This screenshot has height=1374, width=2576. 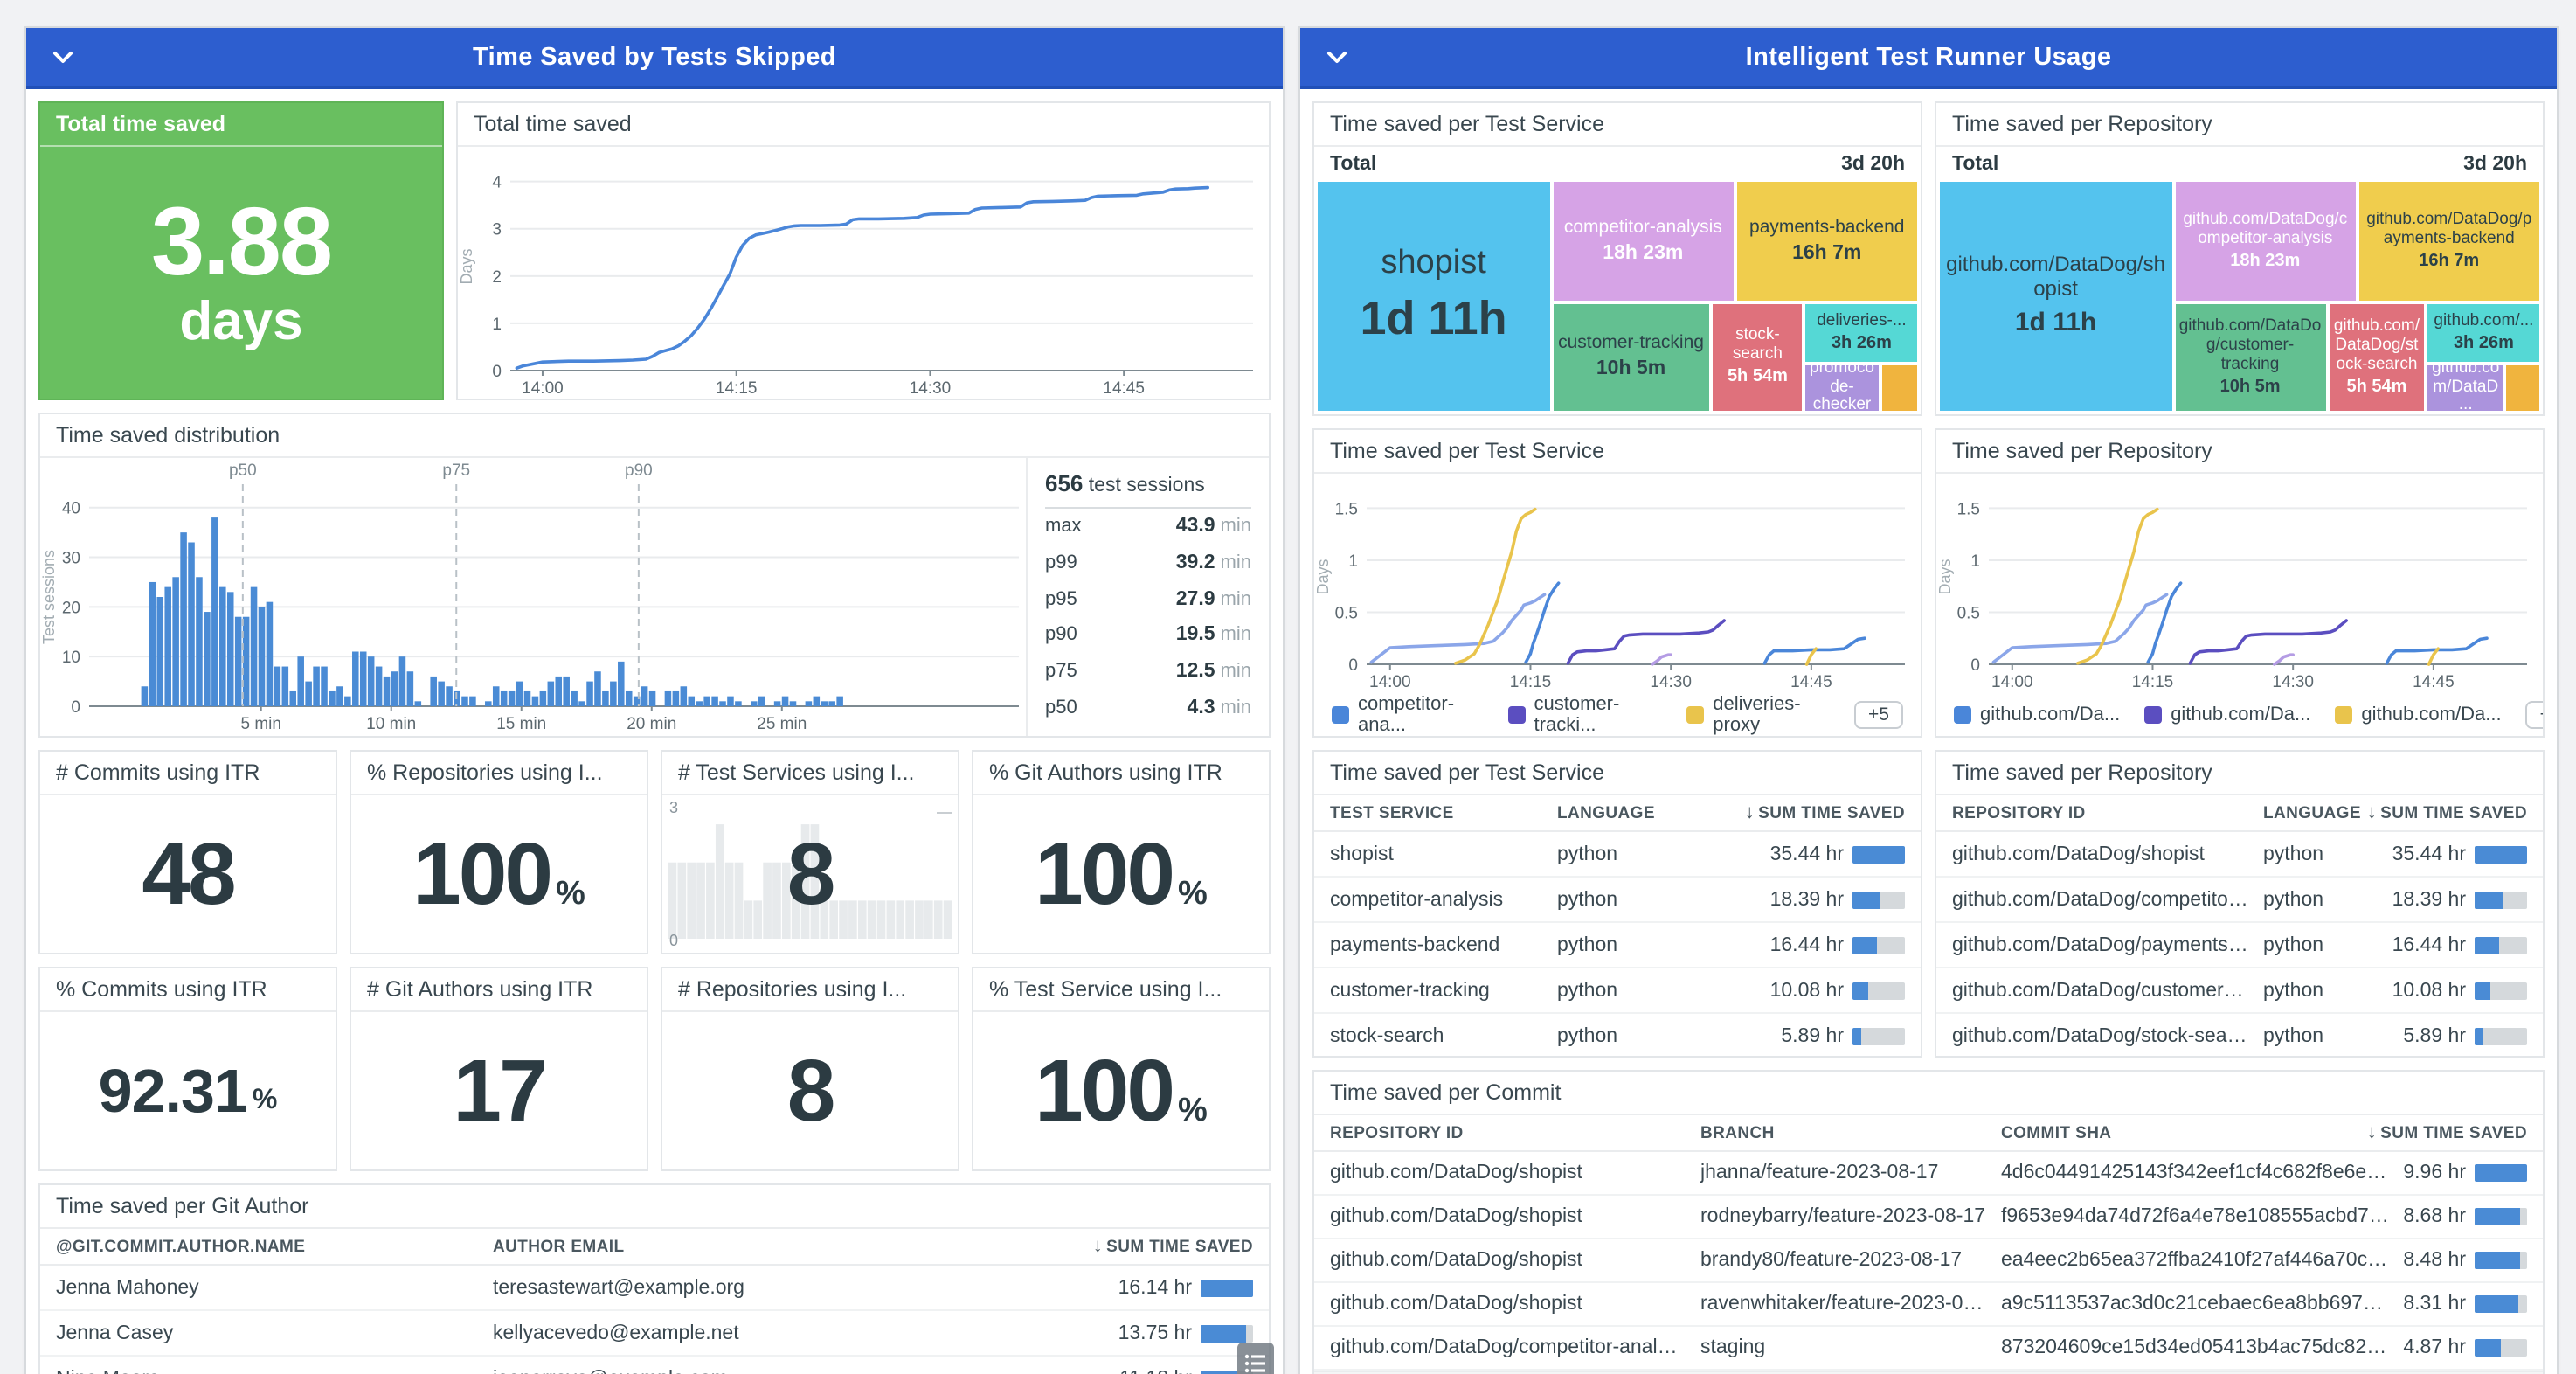 I want to click on cell-value: 35.44 hr, so click(x=2429, y=853).